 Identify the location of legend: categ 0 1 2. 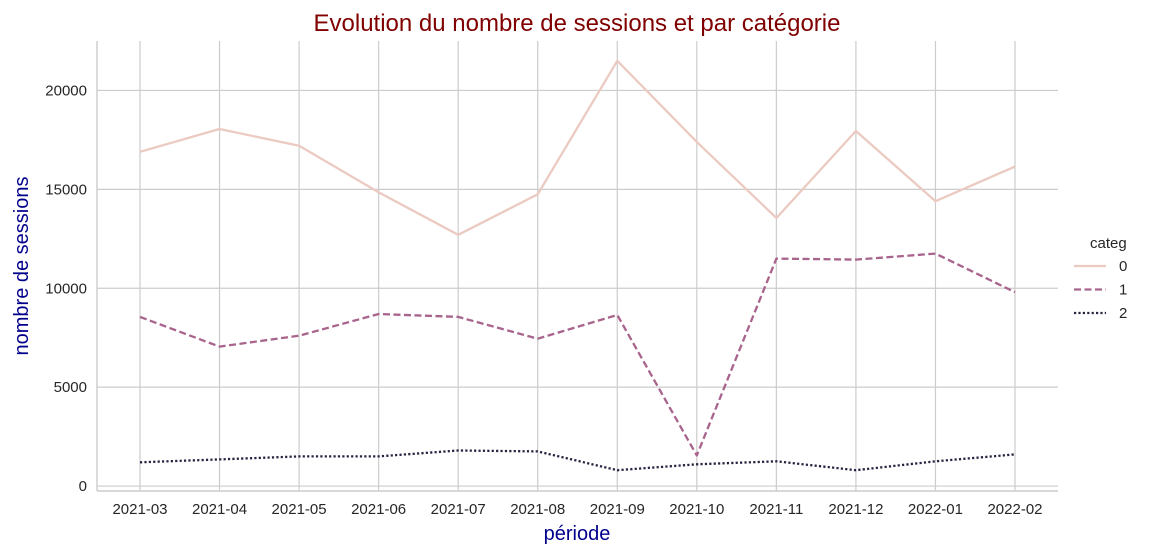
(1100, 278).